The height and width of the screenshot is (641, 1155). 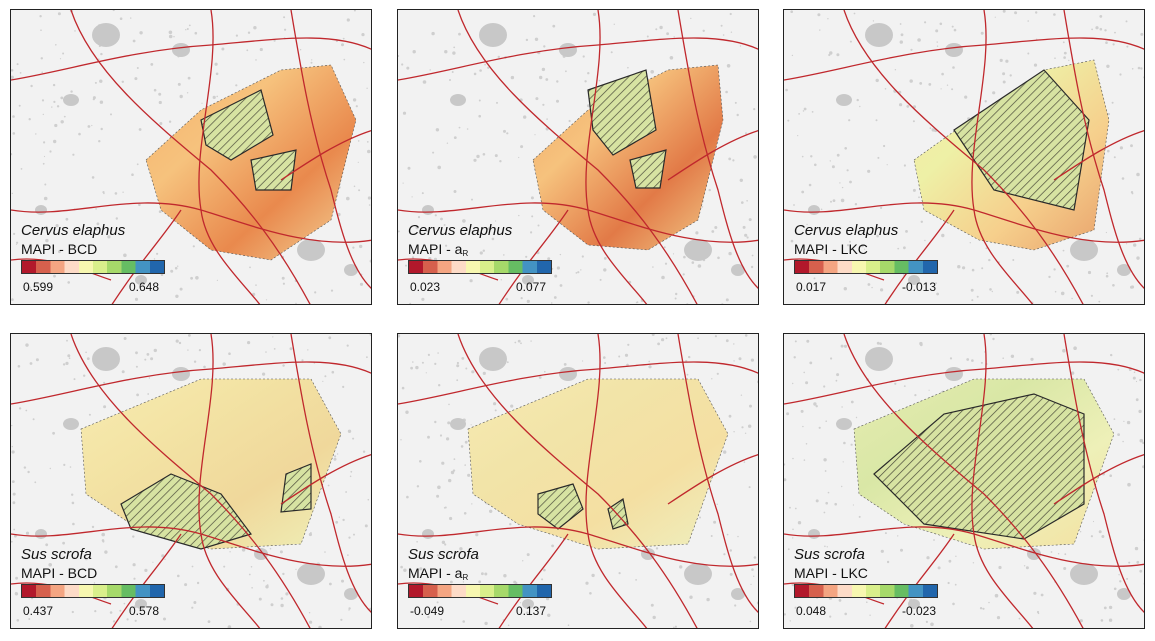 What do you see at coordinates (425, 287) in the screenshot?
I see `legend-min: 0.023` at bounding box center [425, 287].